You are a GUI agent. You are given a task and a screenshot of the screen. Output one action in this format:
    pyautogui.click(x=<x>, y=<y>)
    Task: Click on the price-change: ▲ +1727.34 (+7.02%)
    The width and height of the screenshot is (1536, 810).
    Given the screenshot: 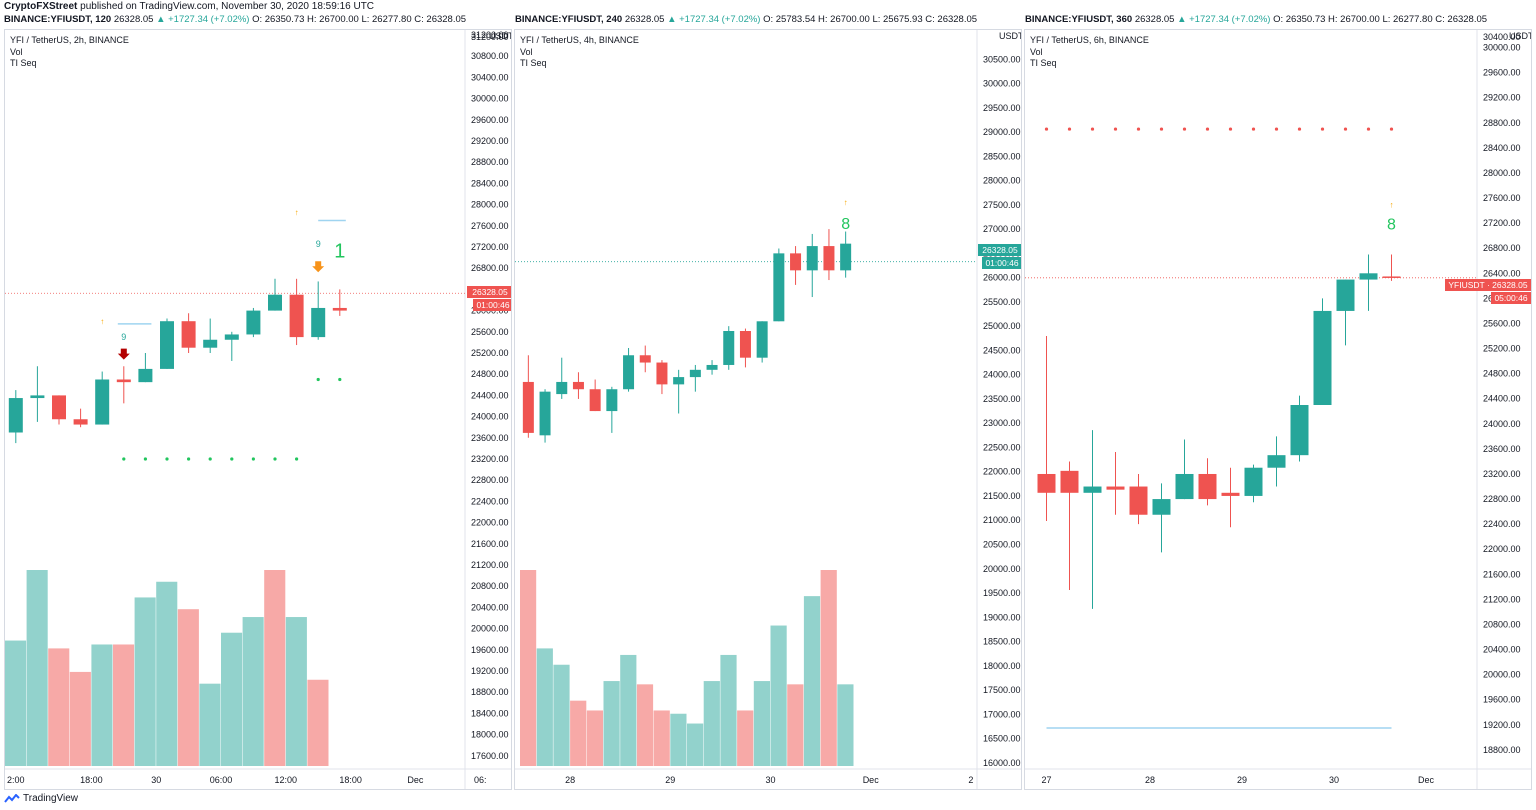 What is the action you would take?
    pyautogui.click(x=203, y=19)
    